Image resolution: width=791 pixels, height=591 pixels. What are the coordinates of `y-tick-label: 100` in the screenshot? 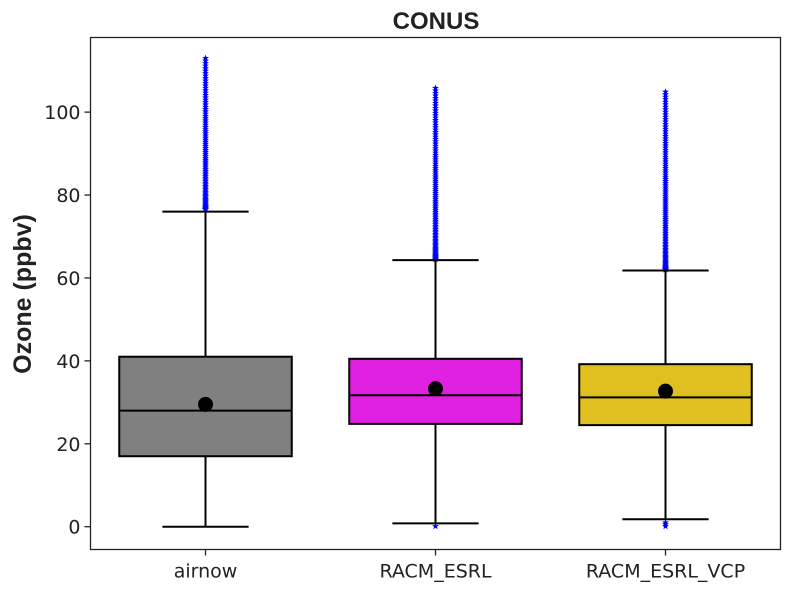 It's located at (62, 113).